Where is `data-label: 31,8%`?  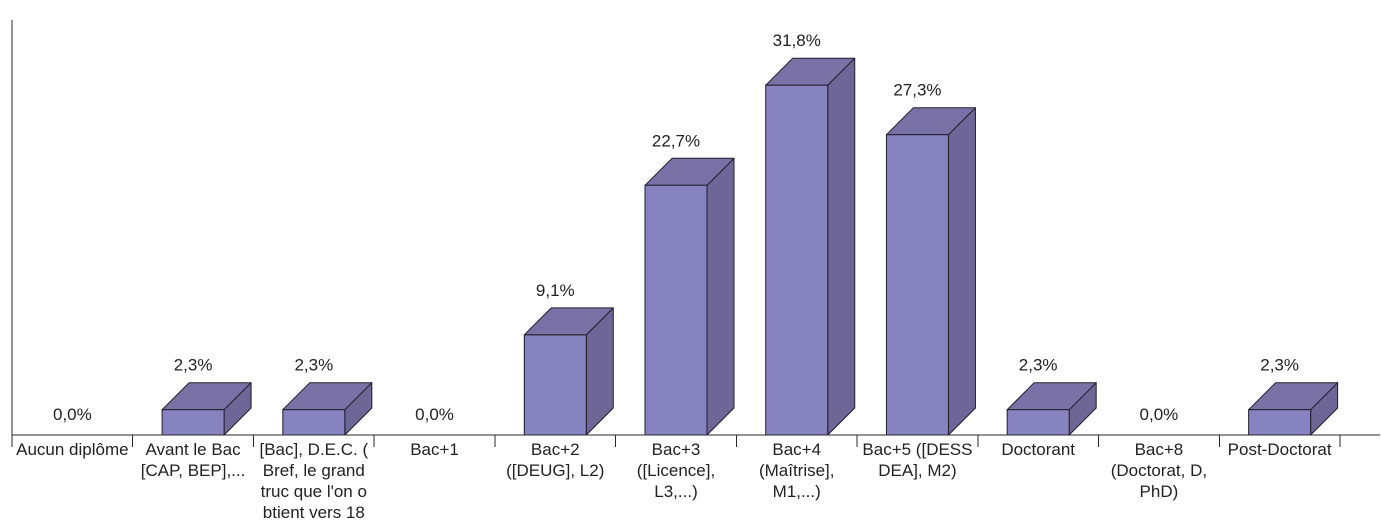
data-label: 31,8% is located at coordinates (797, 40).